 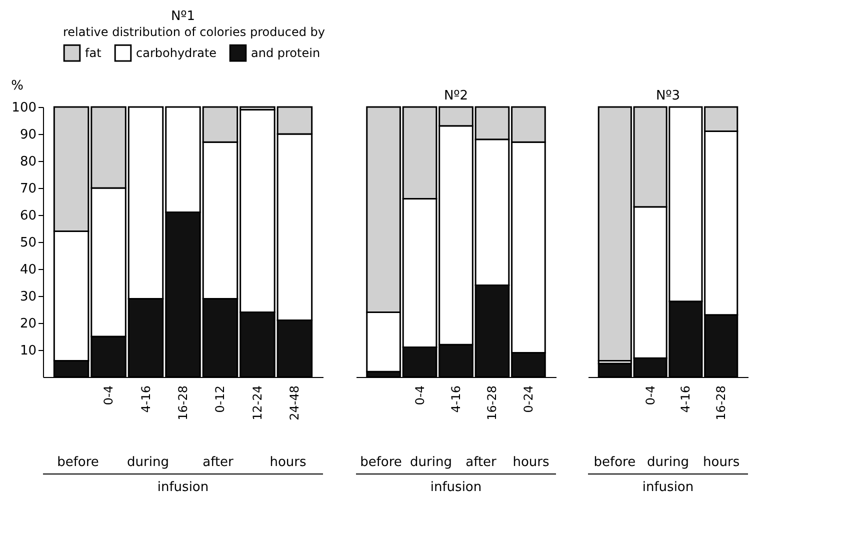 I want to click on legend-label: carbohydrate, so click(x=176, y=53).